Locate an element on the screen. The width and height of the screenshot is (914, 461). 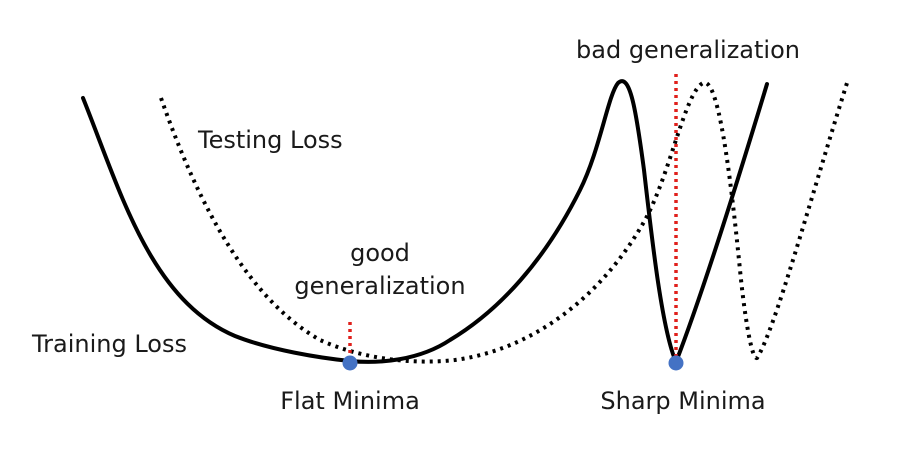
flat-minima-dot is located at coordinates (350, 363).